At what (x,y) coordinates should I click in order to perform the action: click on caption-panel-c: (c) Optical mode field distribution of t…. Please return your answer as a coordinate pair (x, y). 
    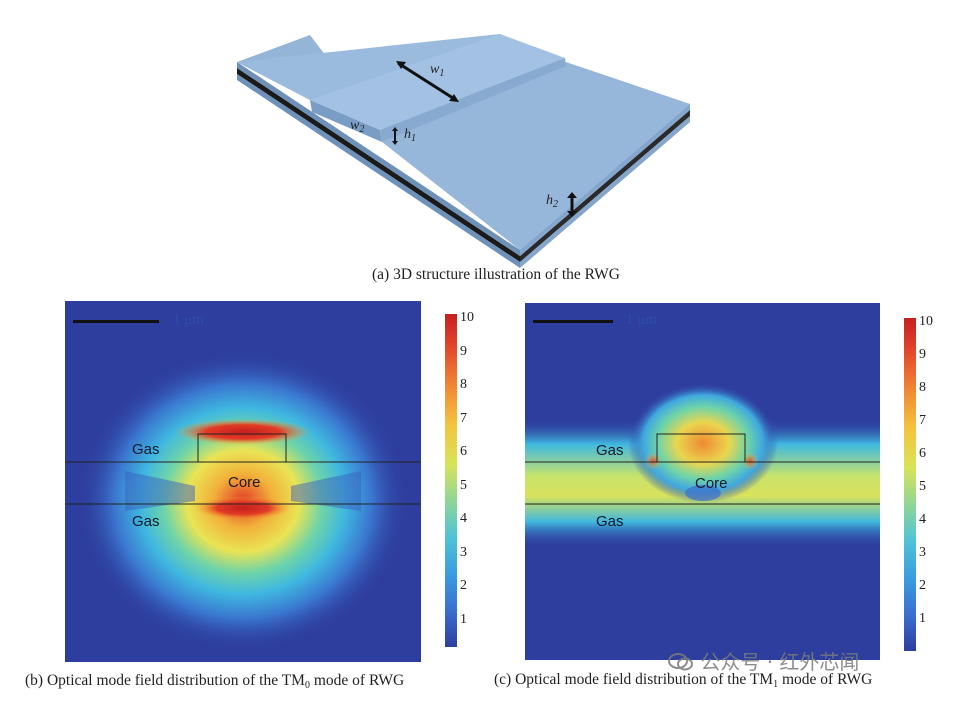
    Looking at the image, I should click on (683, 680).